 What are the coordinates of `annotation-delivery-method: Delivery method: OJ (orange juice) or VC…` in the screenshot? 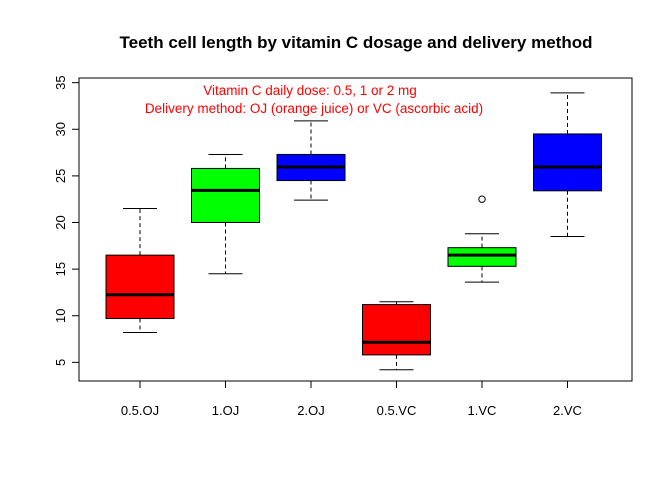 It's located at (314, 108).